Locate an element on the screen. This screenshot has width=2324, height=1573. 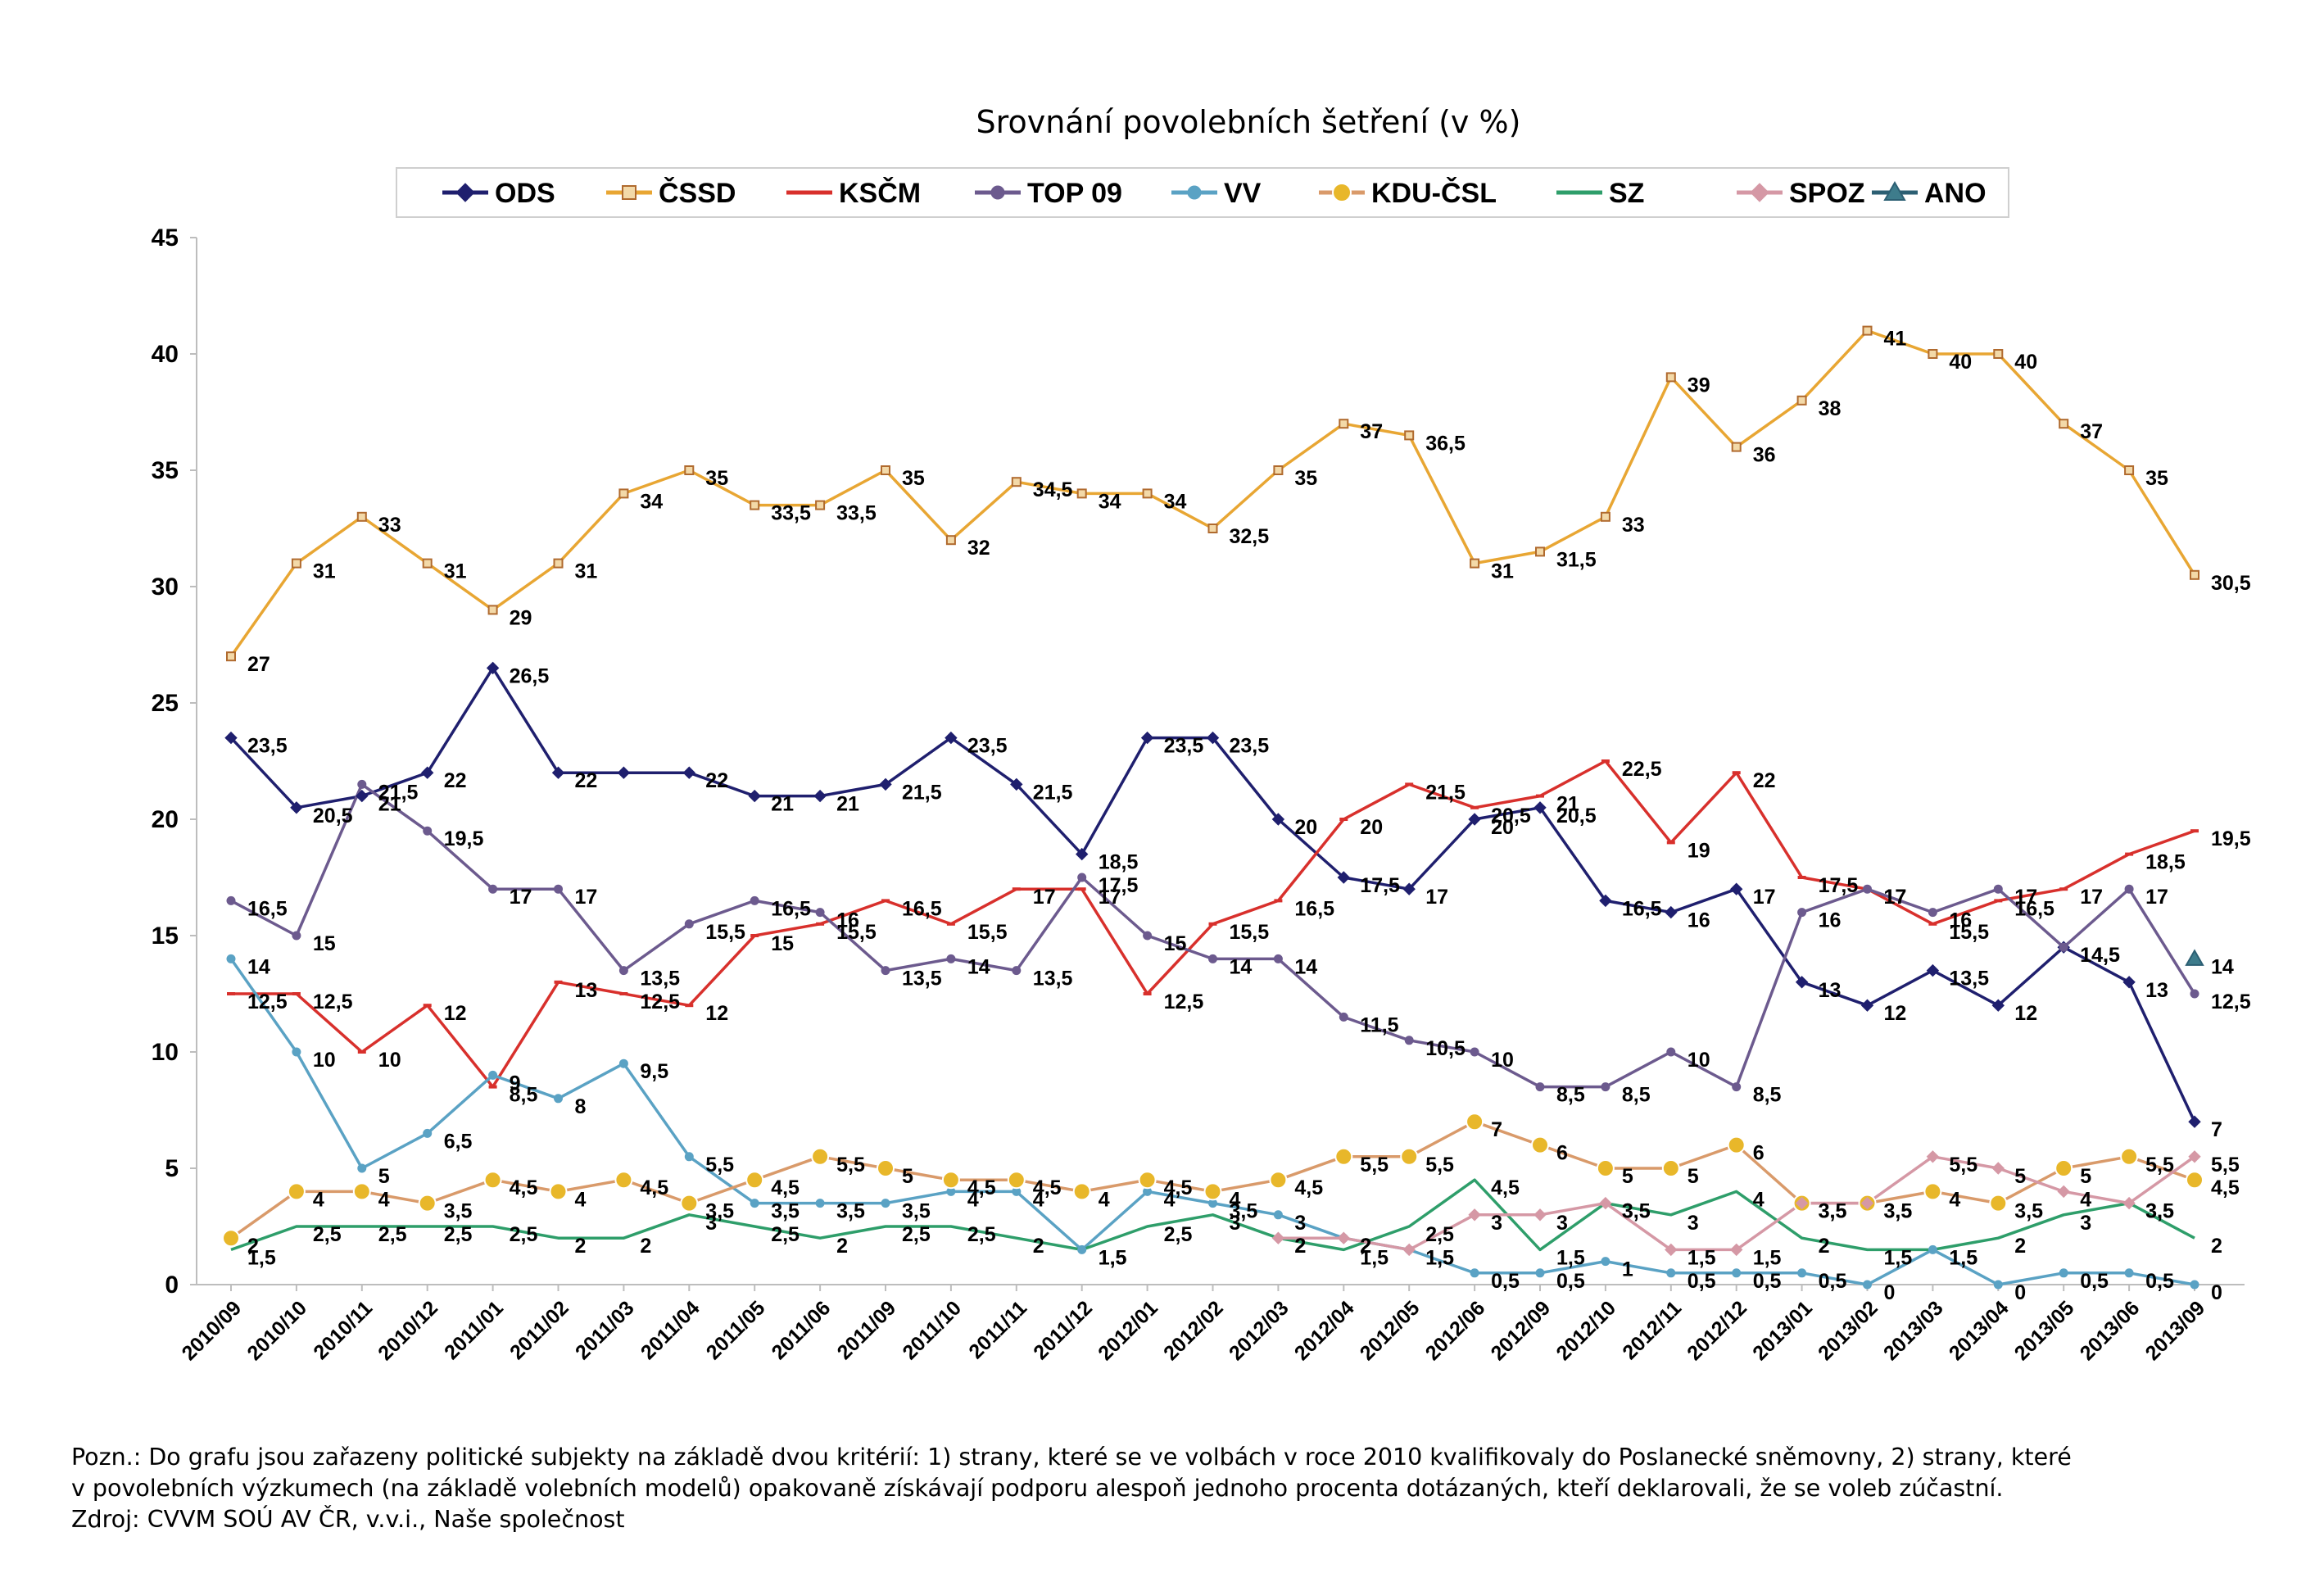
data-label: 36 is located at coordinates (1764, 455).